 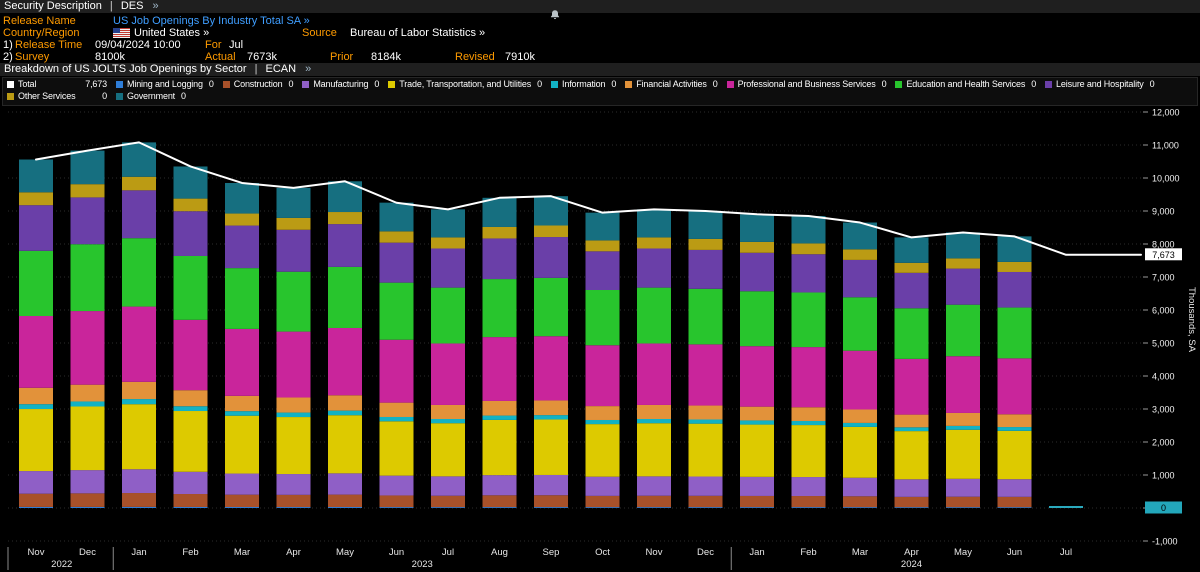 What do you see at coordinates (551, 552) in the screenshot?
I see `svg-text: Sep` at bounding box center [551, 552].